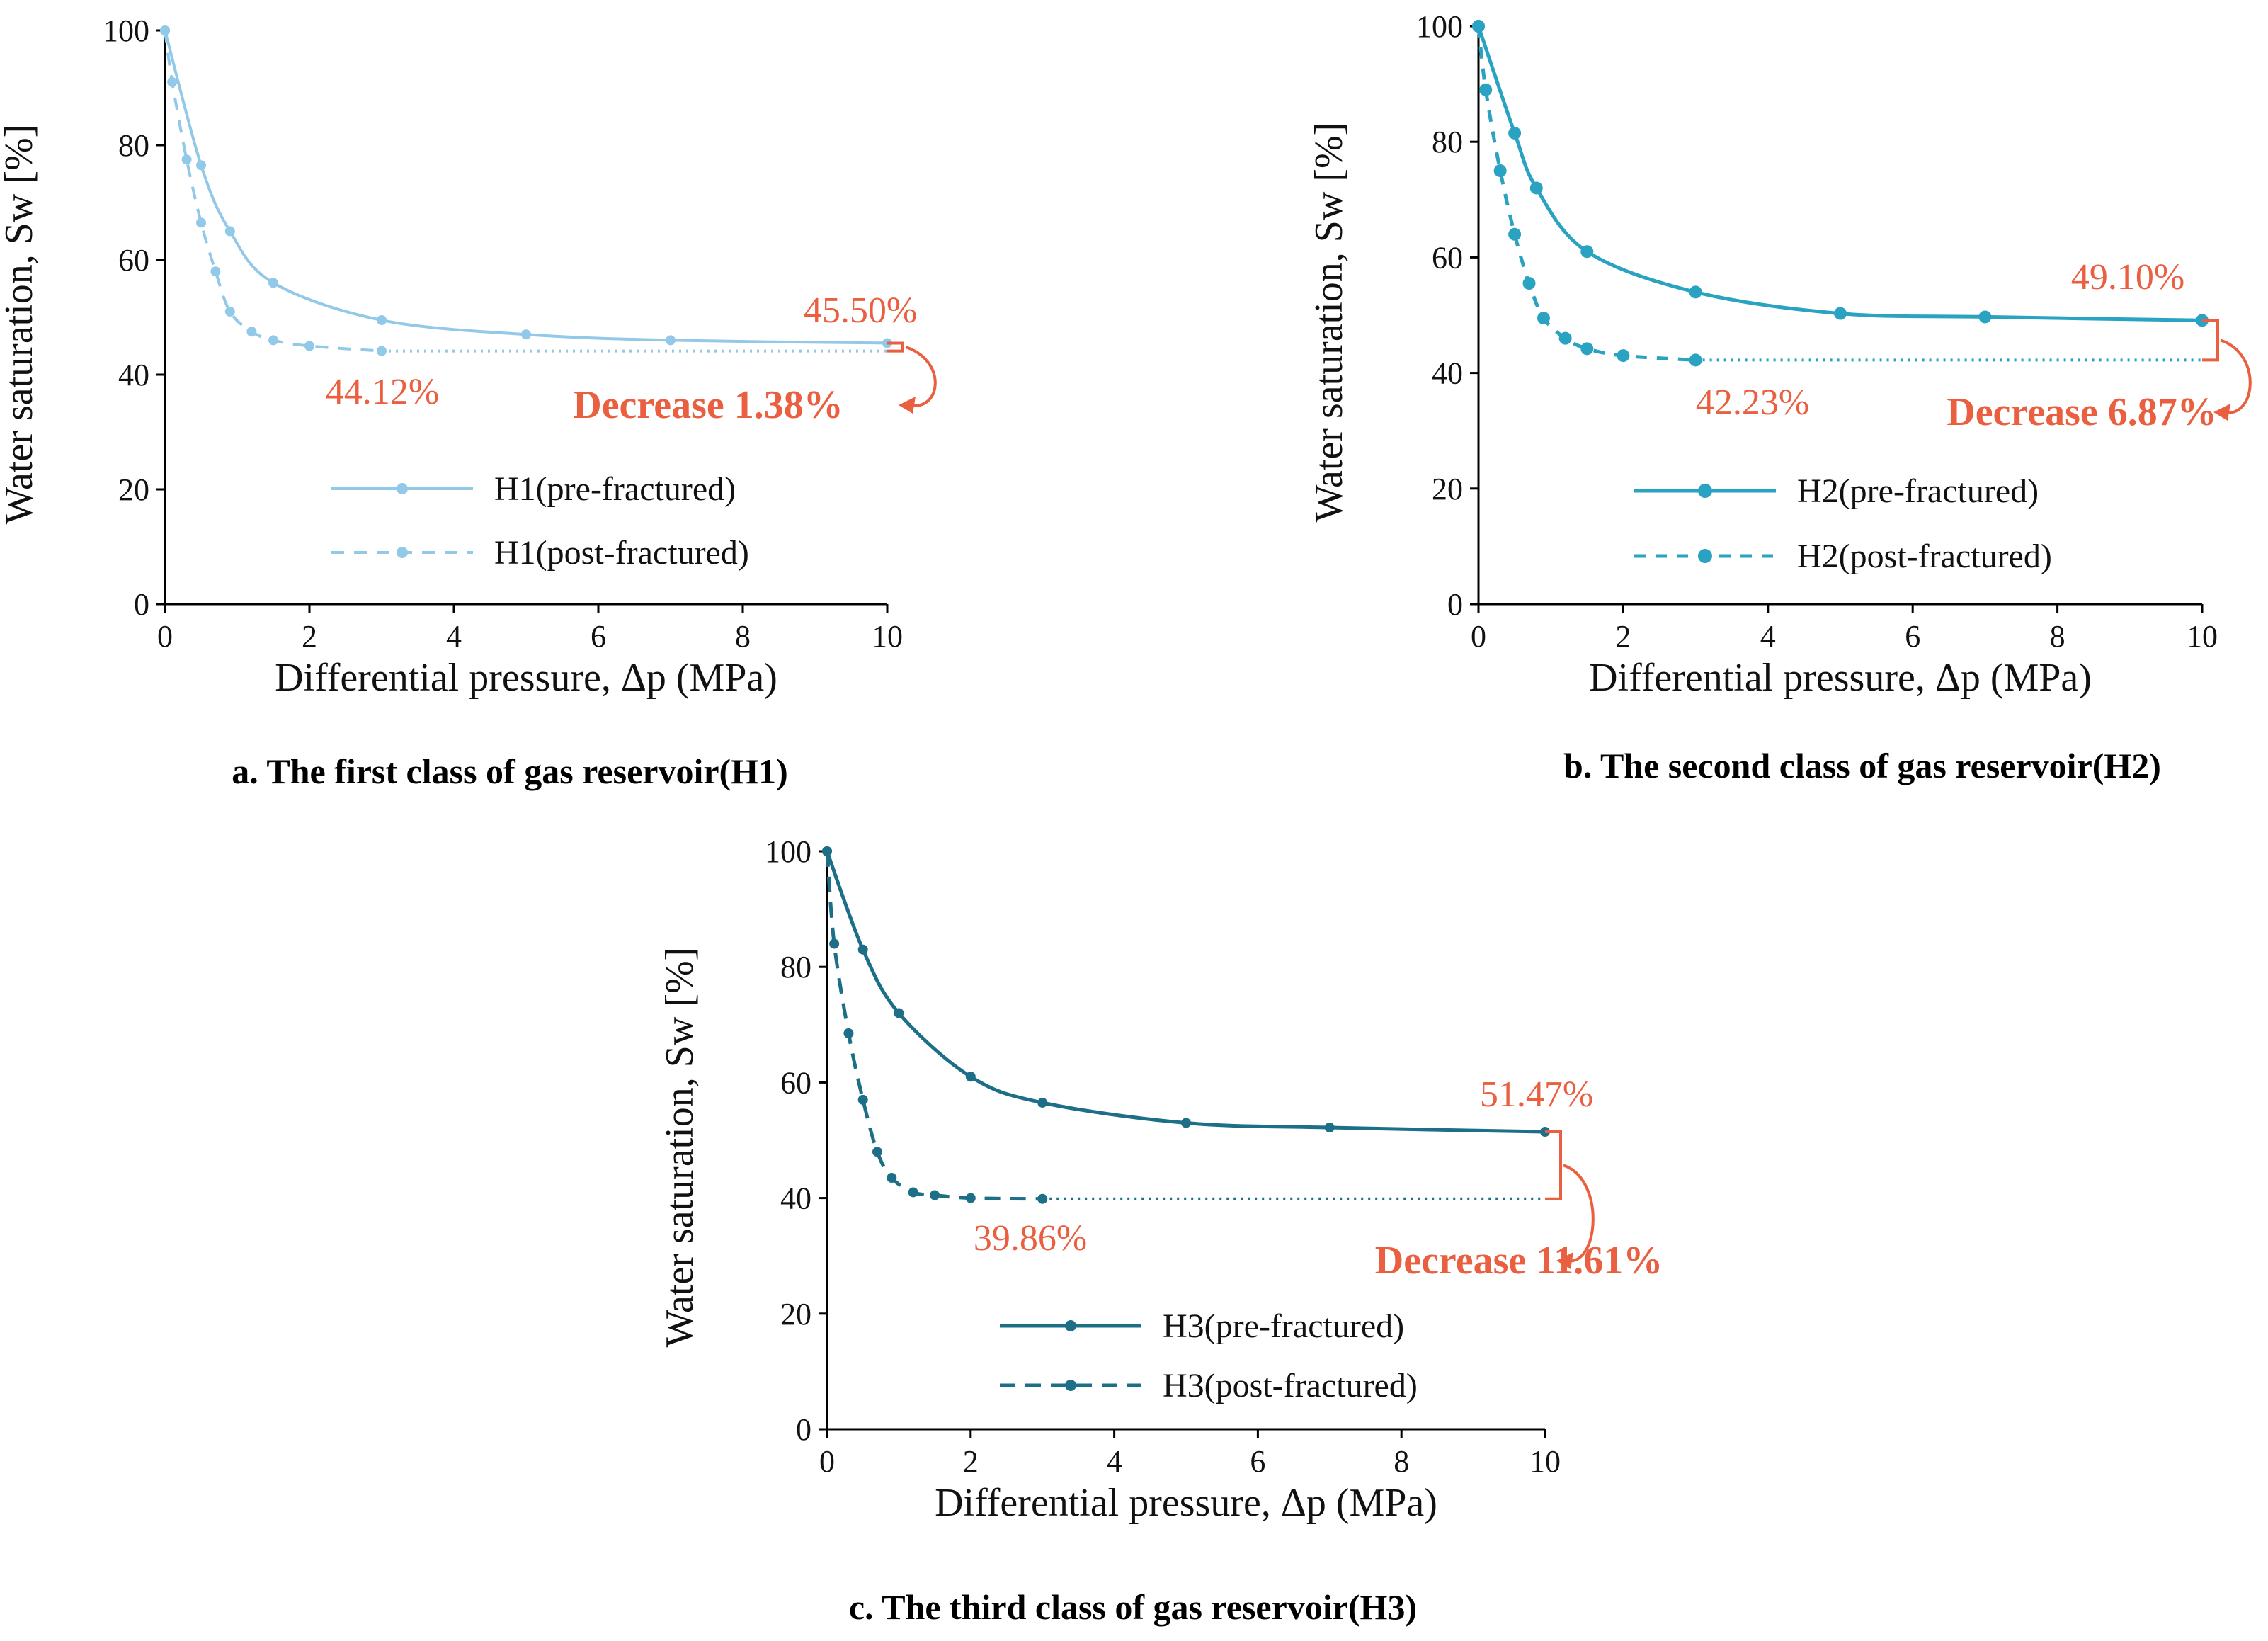 Image resolution: width=2268 pixels, height=1641 pixels. What do you see at coordinates (1133, 1607) in the screenshot?
I see `caption-h3: c. The third class of gas reservoir(H3)` at bounding box center [1133, 1607].